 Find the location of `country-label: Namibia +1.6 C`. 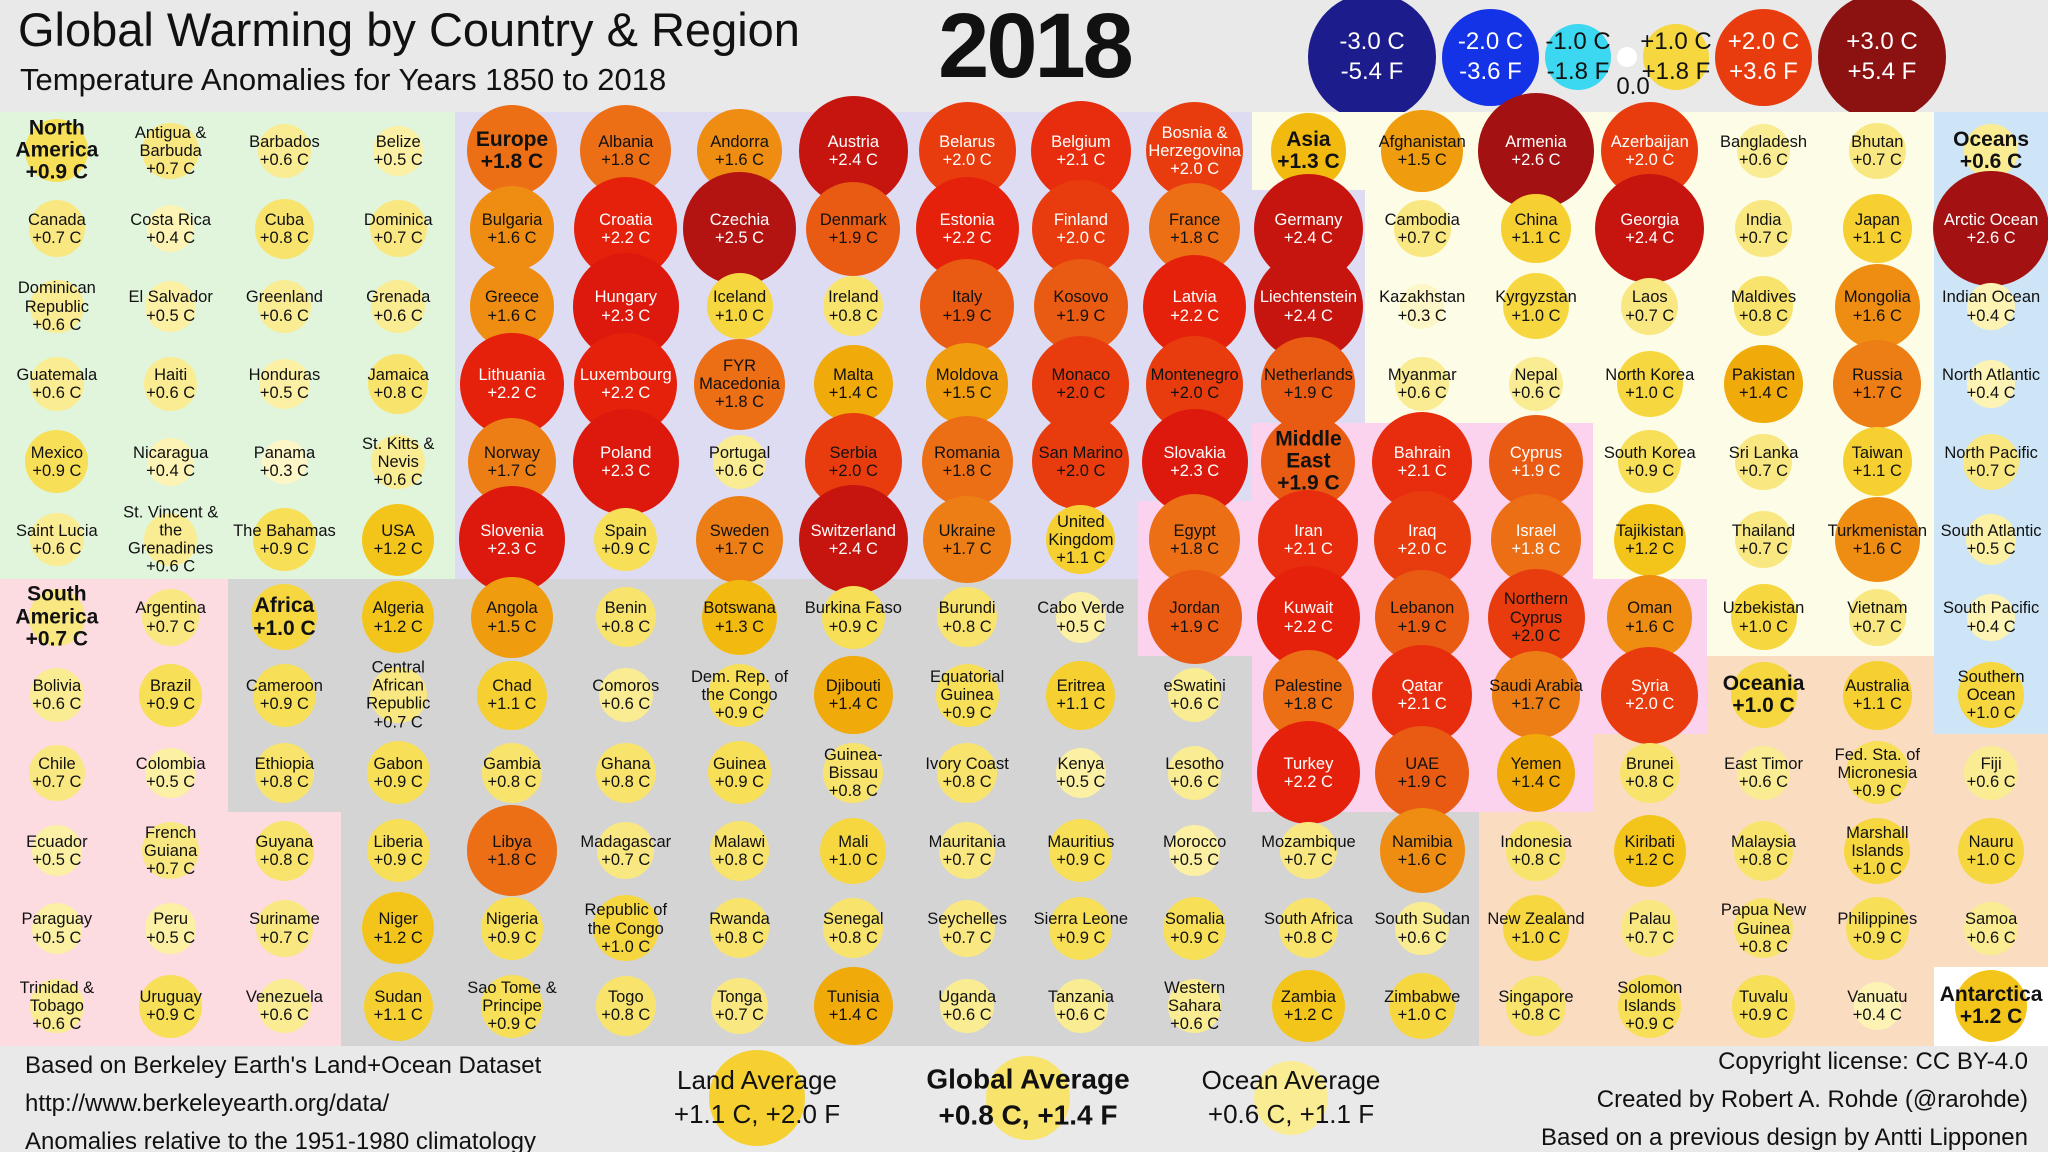

country-label: Namibia +1.6 C is located at coordinates (1422, 850).